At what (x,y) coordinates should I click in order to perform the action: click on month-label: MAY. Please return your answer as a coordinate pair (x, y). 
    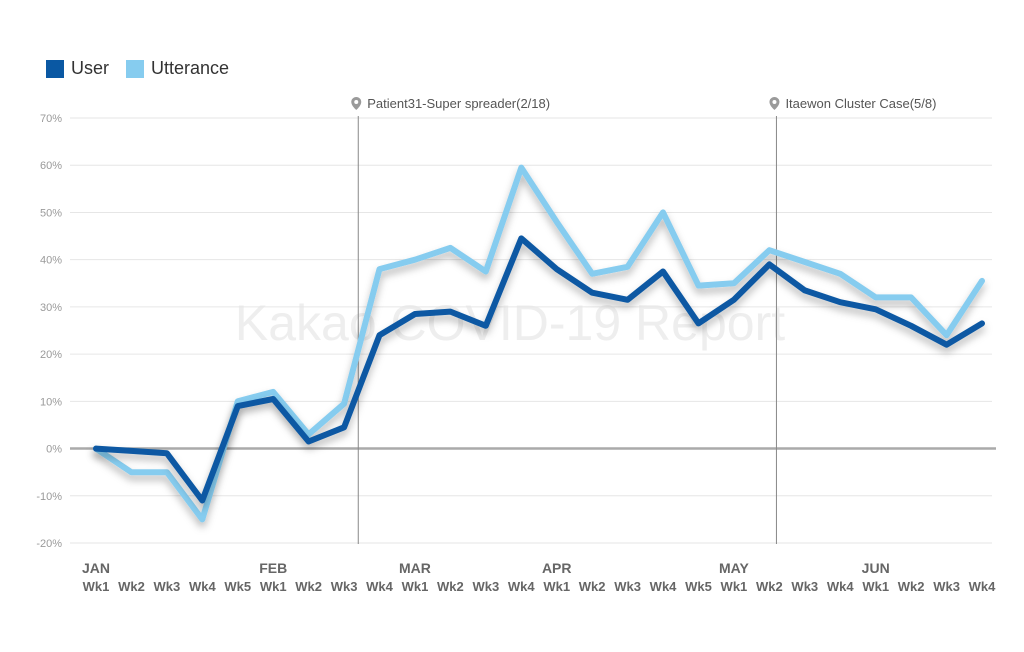
    Looking at the image, I should click on (734, 568).